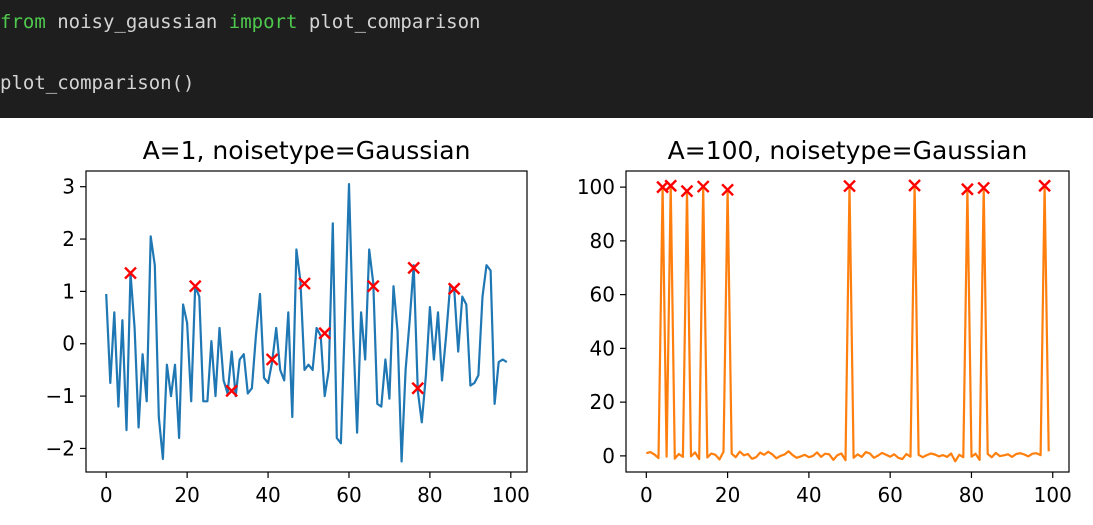 This screenshot has height=525, width=1093. I want to click on imported-name: plot_comparison, so click(389, 22).